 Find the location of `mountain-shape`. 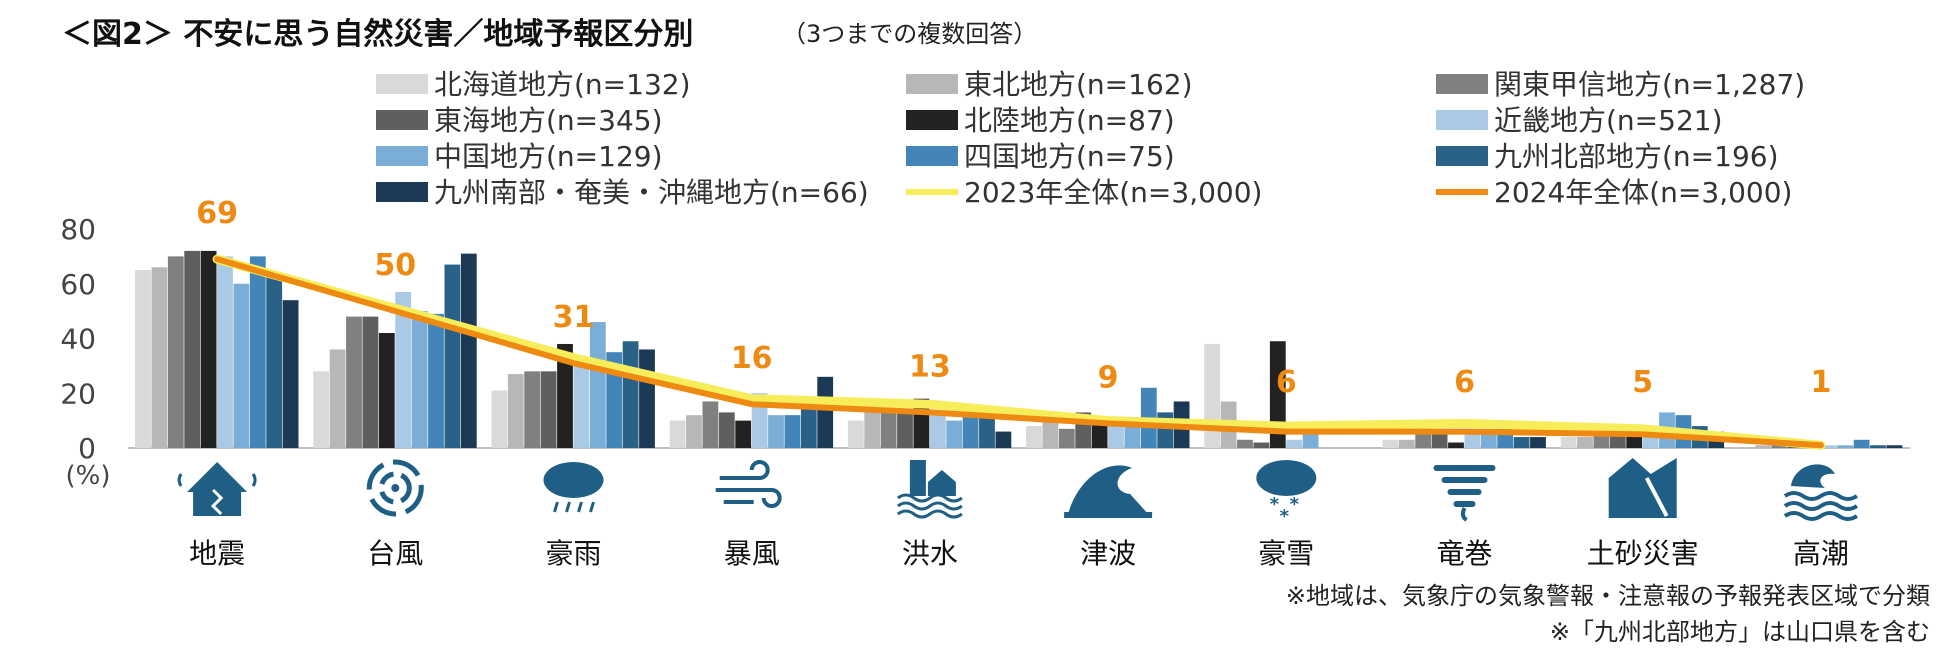

mountain-shape is located at coordinates (1642, 488).